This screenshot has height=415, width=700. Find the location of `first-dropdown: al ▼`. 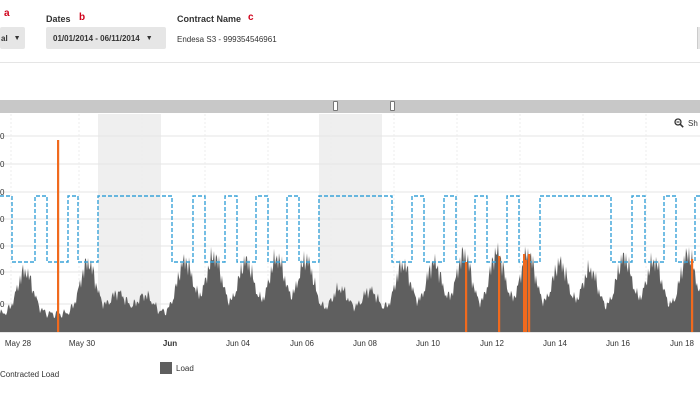

first-dropdown: al ▼ is located at coordinates (12, 38).